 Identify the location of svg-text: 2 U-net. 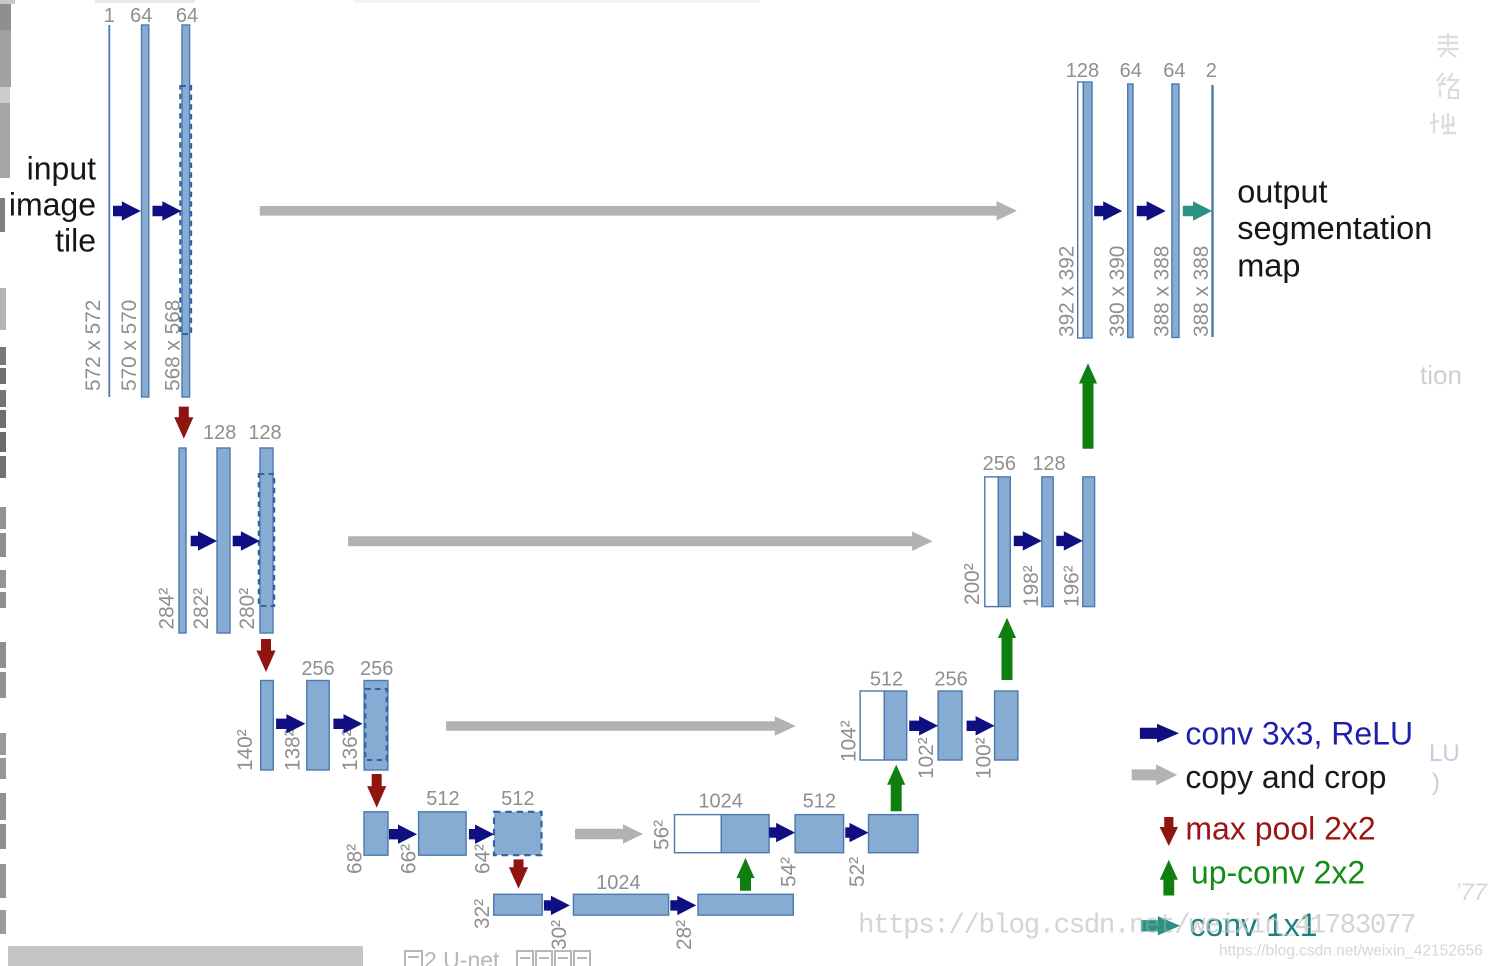
(462, 956).